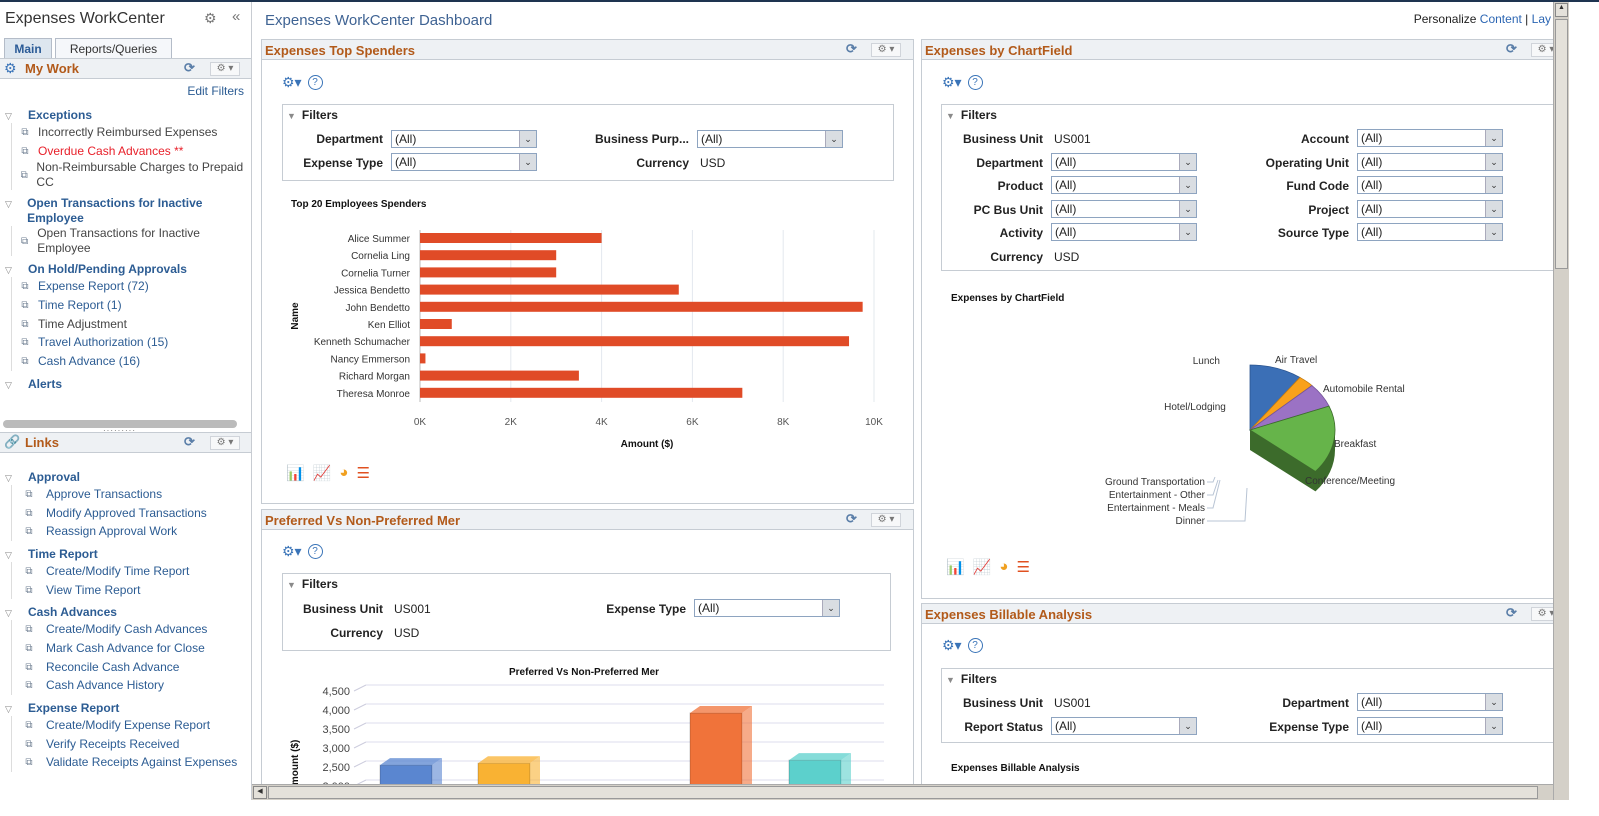 The image size is (1599, 816). What do you see at coordinates (1500, 19) in the screenshot?
I see `personalize-content-link: Content` at bounding box center [1500, 19].